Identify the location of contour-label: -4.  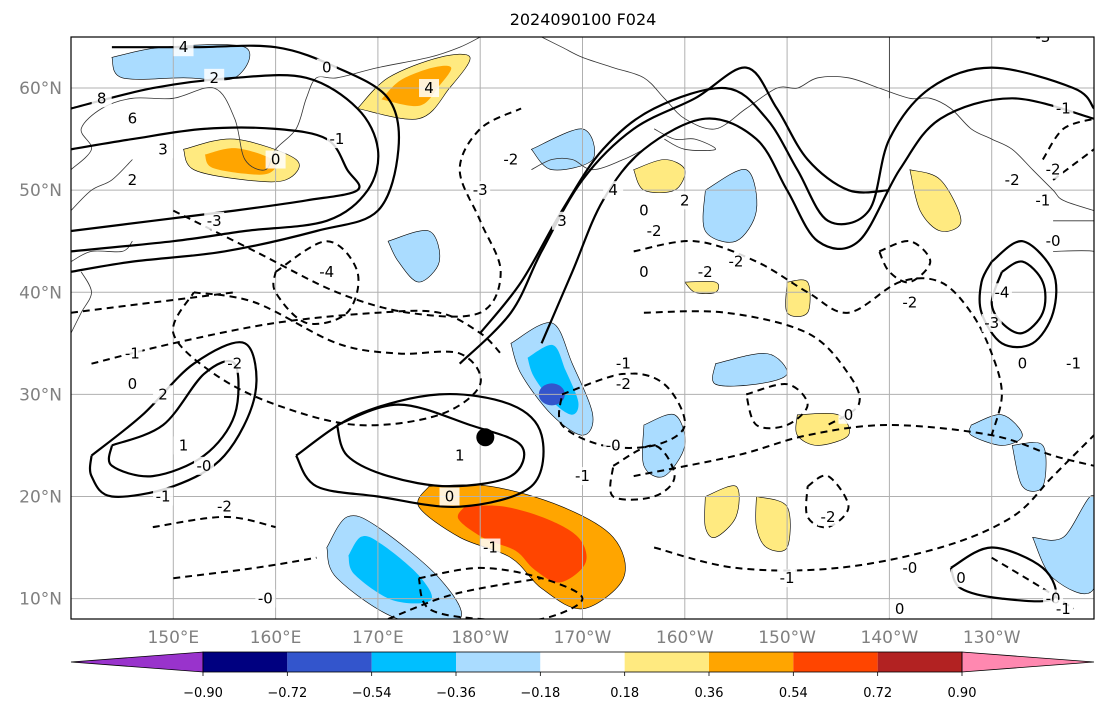
(326, 272).